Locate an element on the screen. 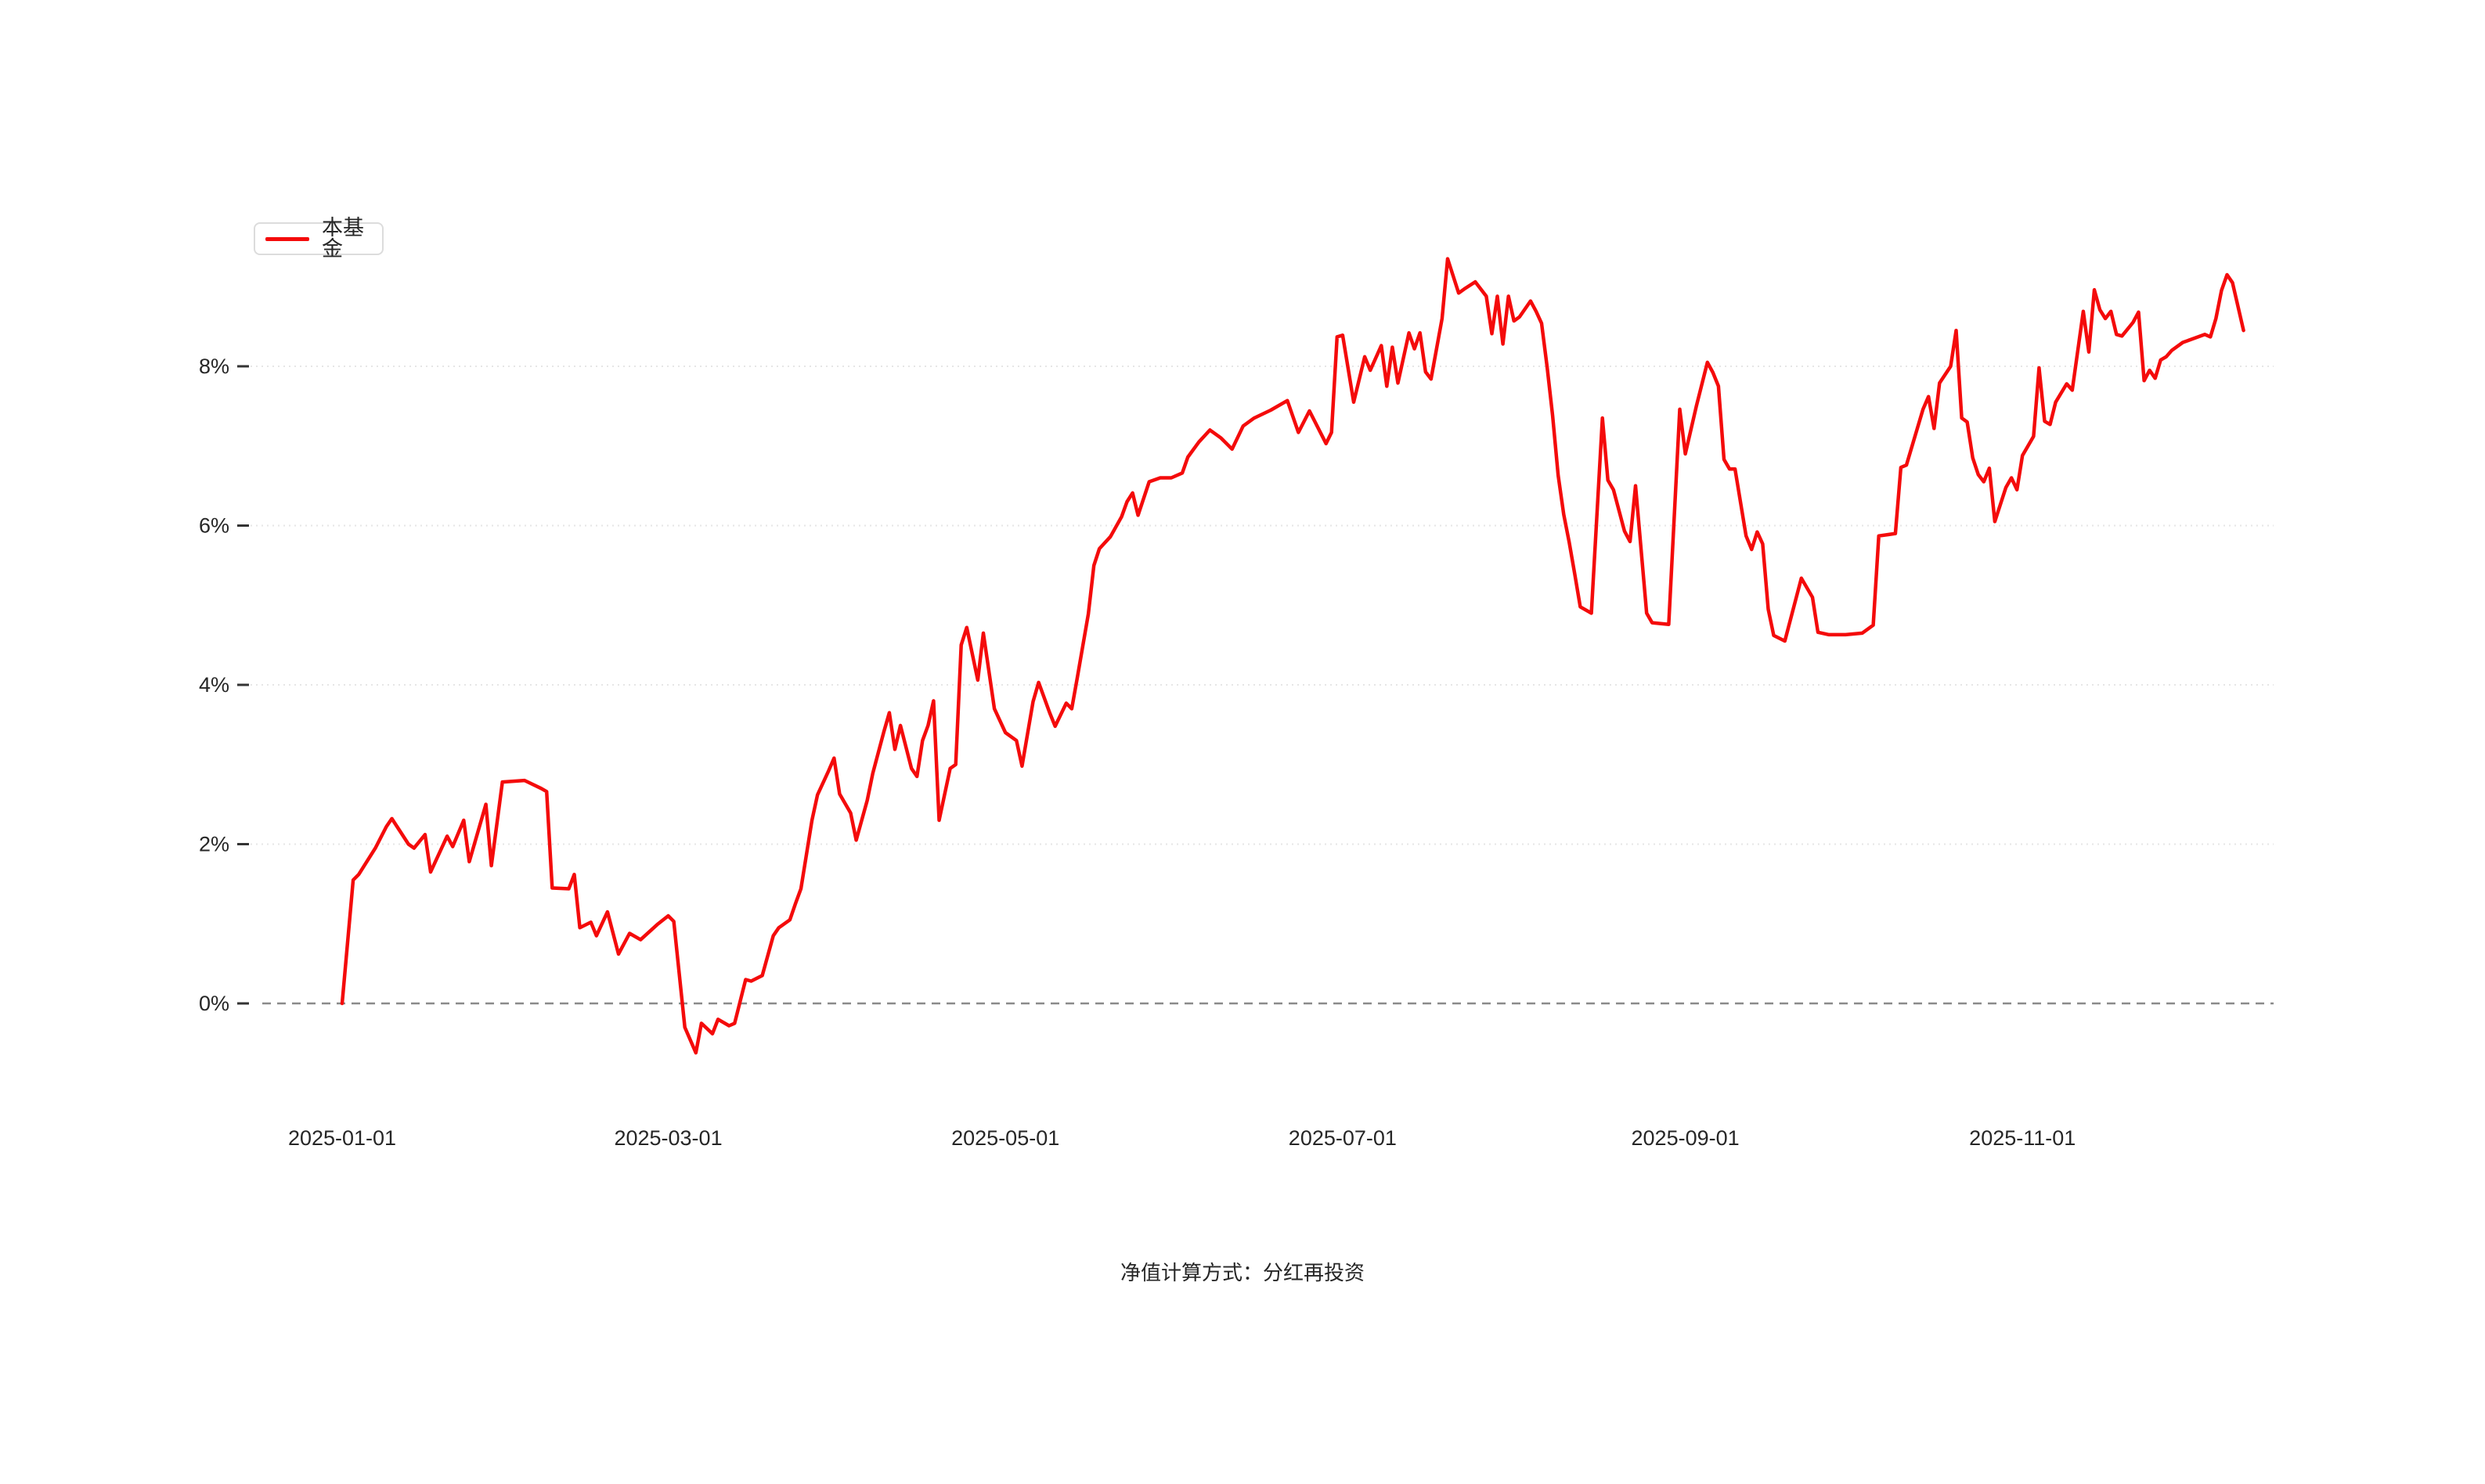 The image size is (2485, 1484). x-axis-label: 2025-05-01 is located at coordinates (1005, 1138).